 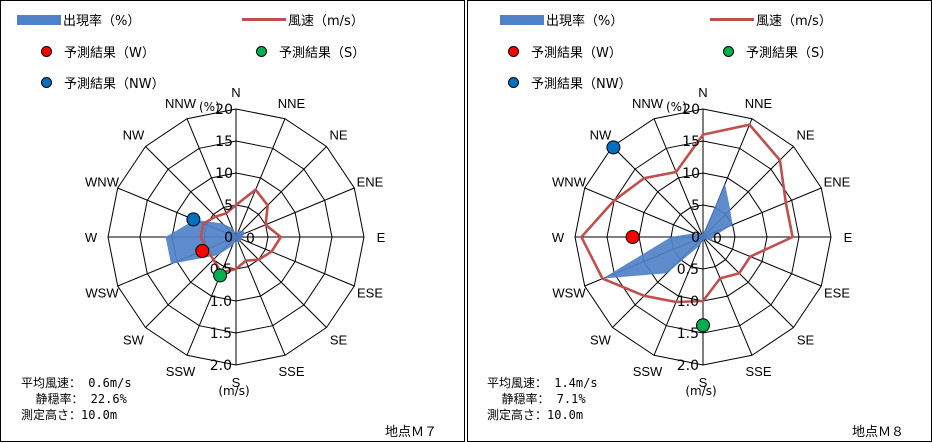 What do you see at coordinates (601, 340) in the screenshot?
I see `direction-label-sw: SW` at bounding box center [601, 340].